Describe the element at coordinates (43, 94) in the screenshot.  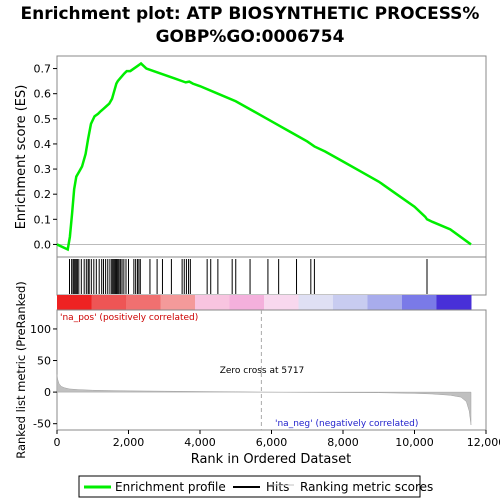
I see `es-y-tick-label: 0.6` at that location.